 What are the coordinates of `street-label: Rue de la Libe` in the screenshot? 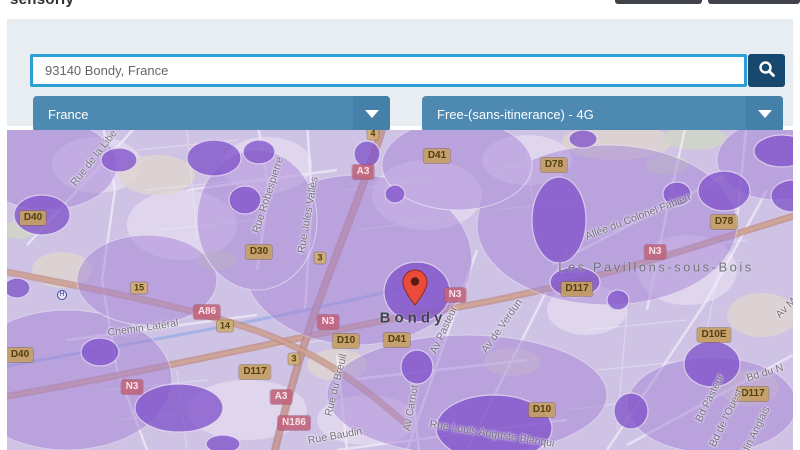 It's located at (94, 159).